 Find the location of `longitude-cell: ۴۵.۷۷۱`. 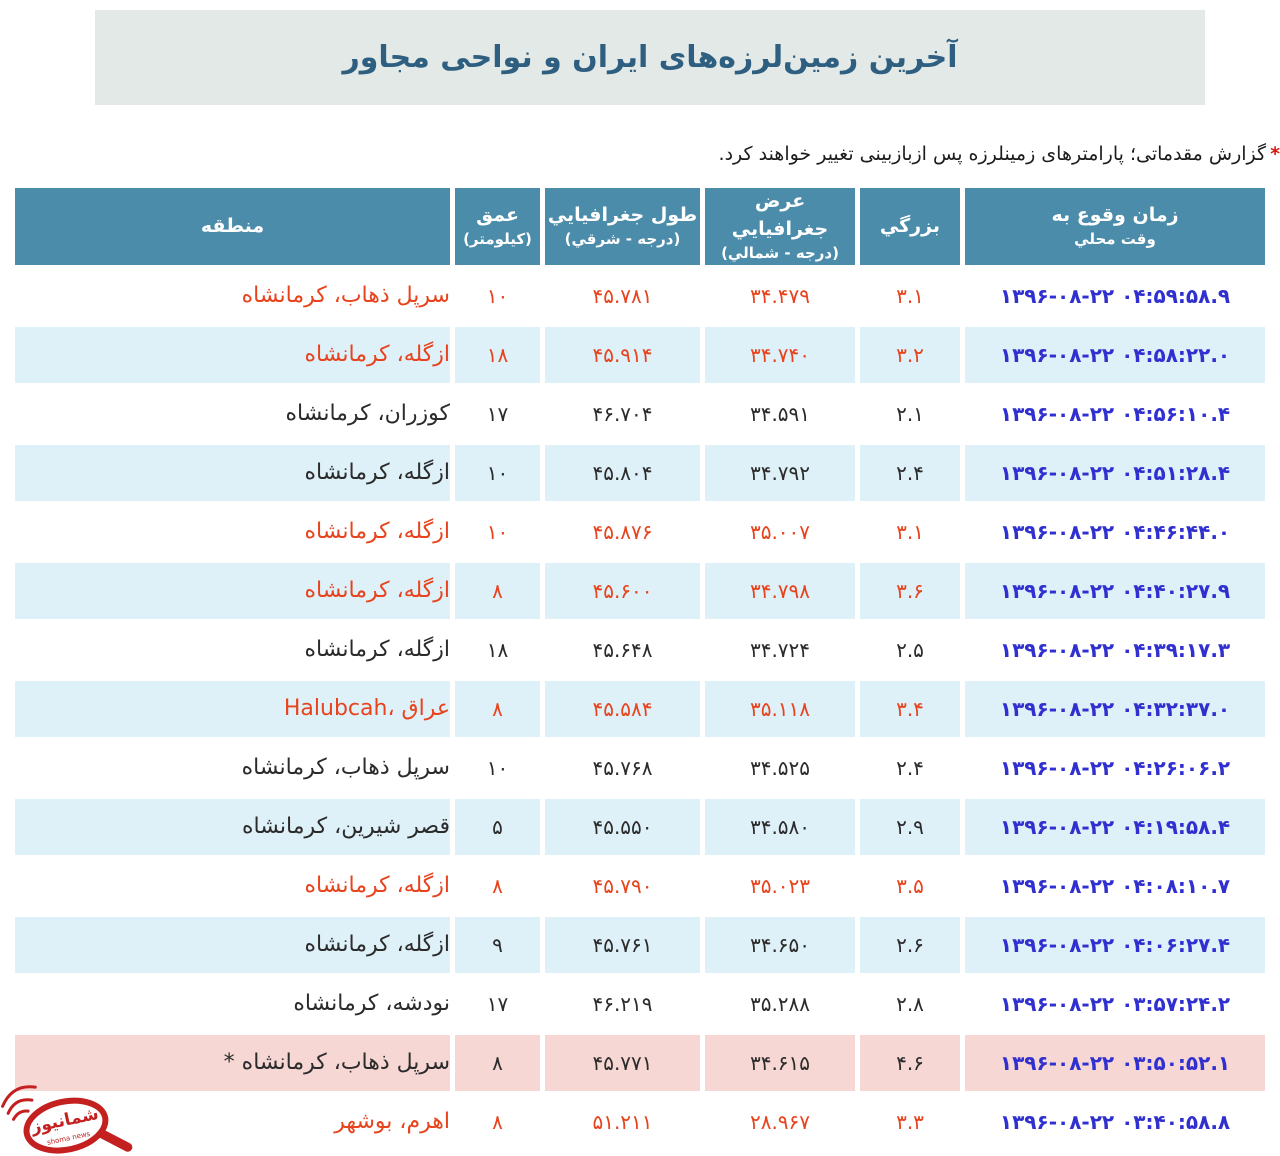

longitude-cell: ۴۵.۷۷۱ is located at coordinates (622, 1062).